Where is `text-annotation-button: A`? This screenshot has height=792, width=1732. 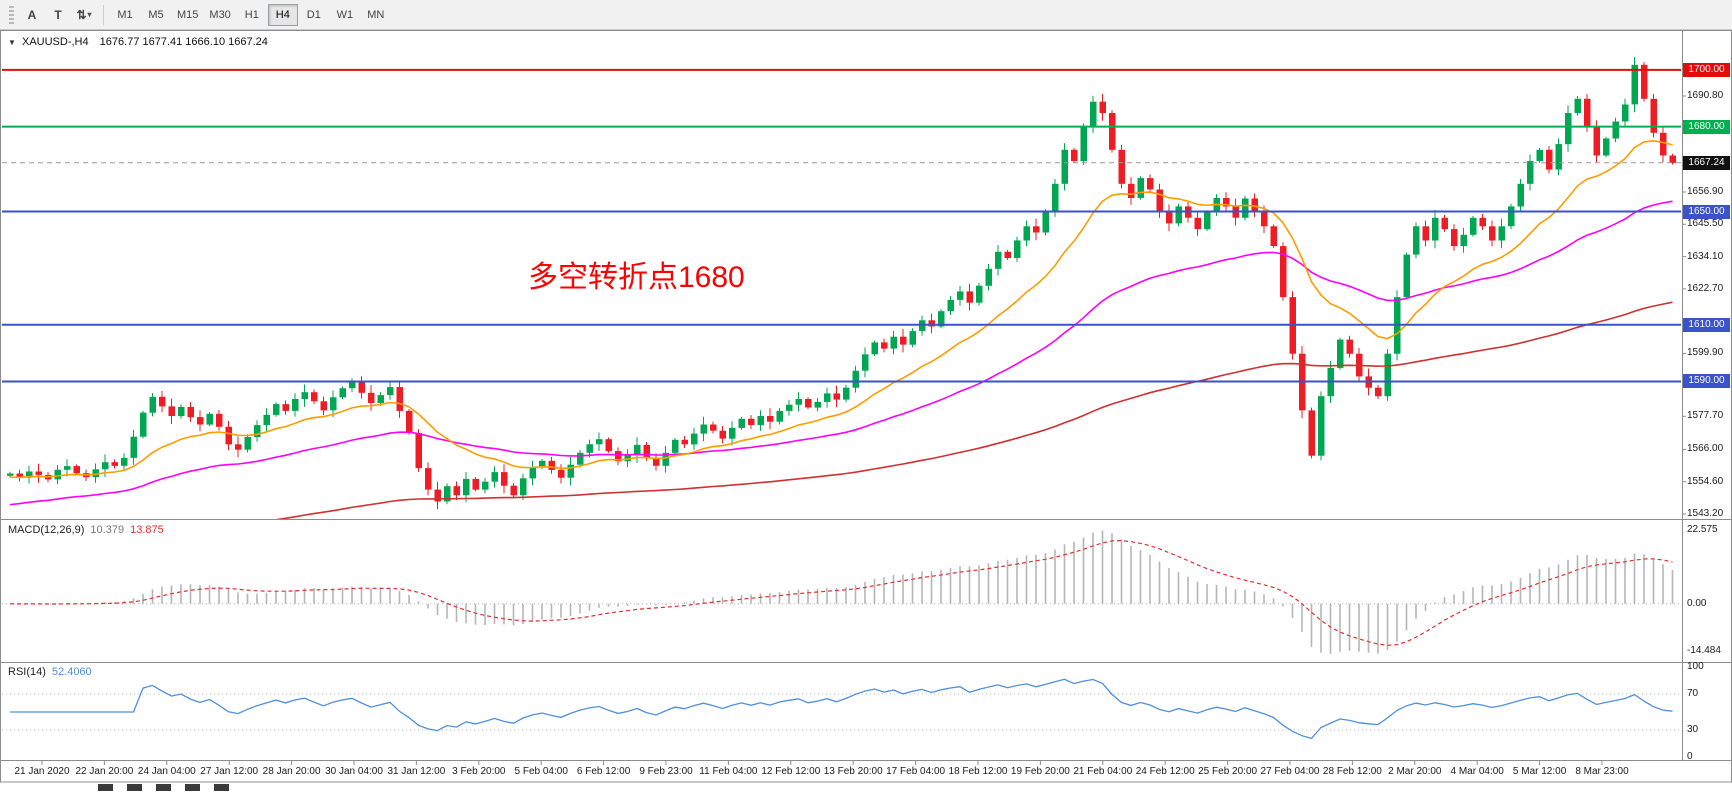
text-annotation-button: A is located at coordinates (32, 15).